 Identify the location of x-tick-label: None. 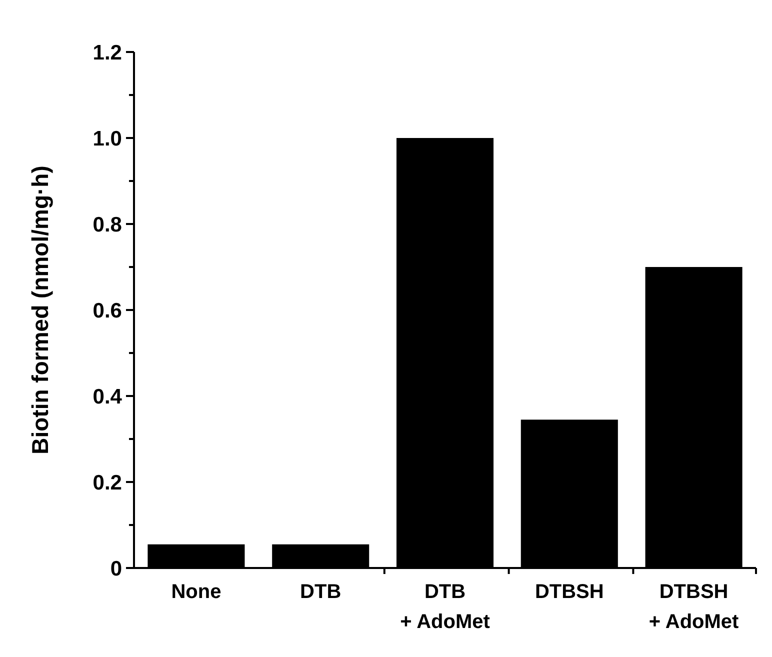
(196, 592).